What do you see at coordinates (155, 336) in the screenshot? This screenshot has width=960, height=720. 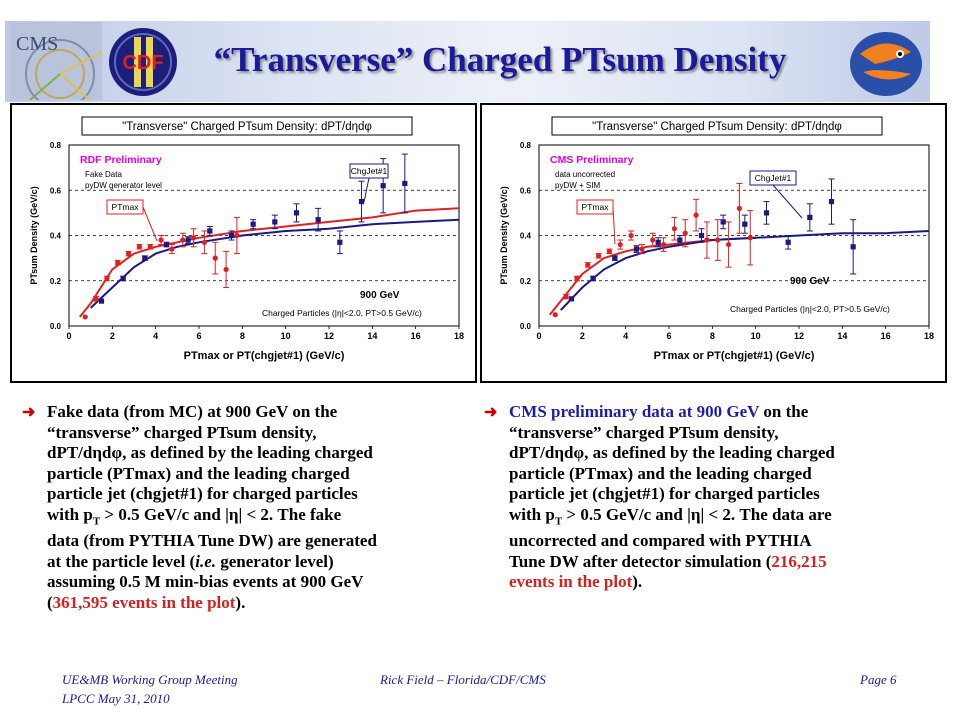 I see `x-tick-label: 4` at bounding box center [155, 336].